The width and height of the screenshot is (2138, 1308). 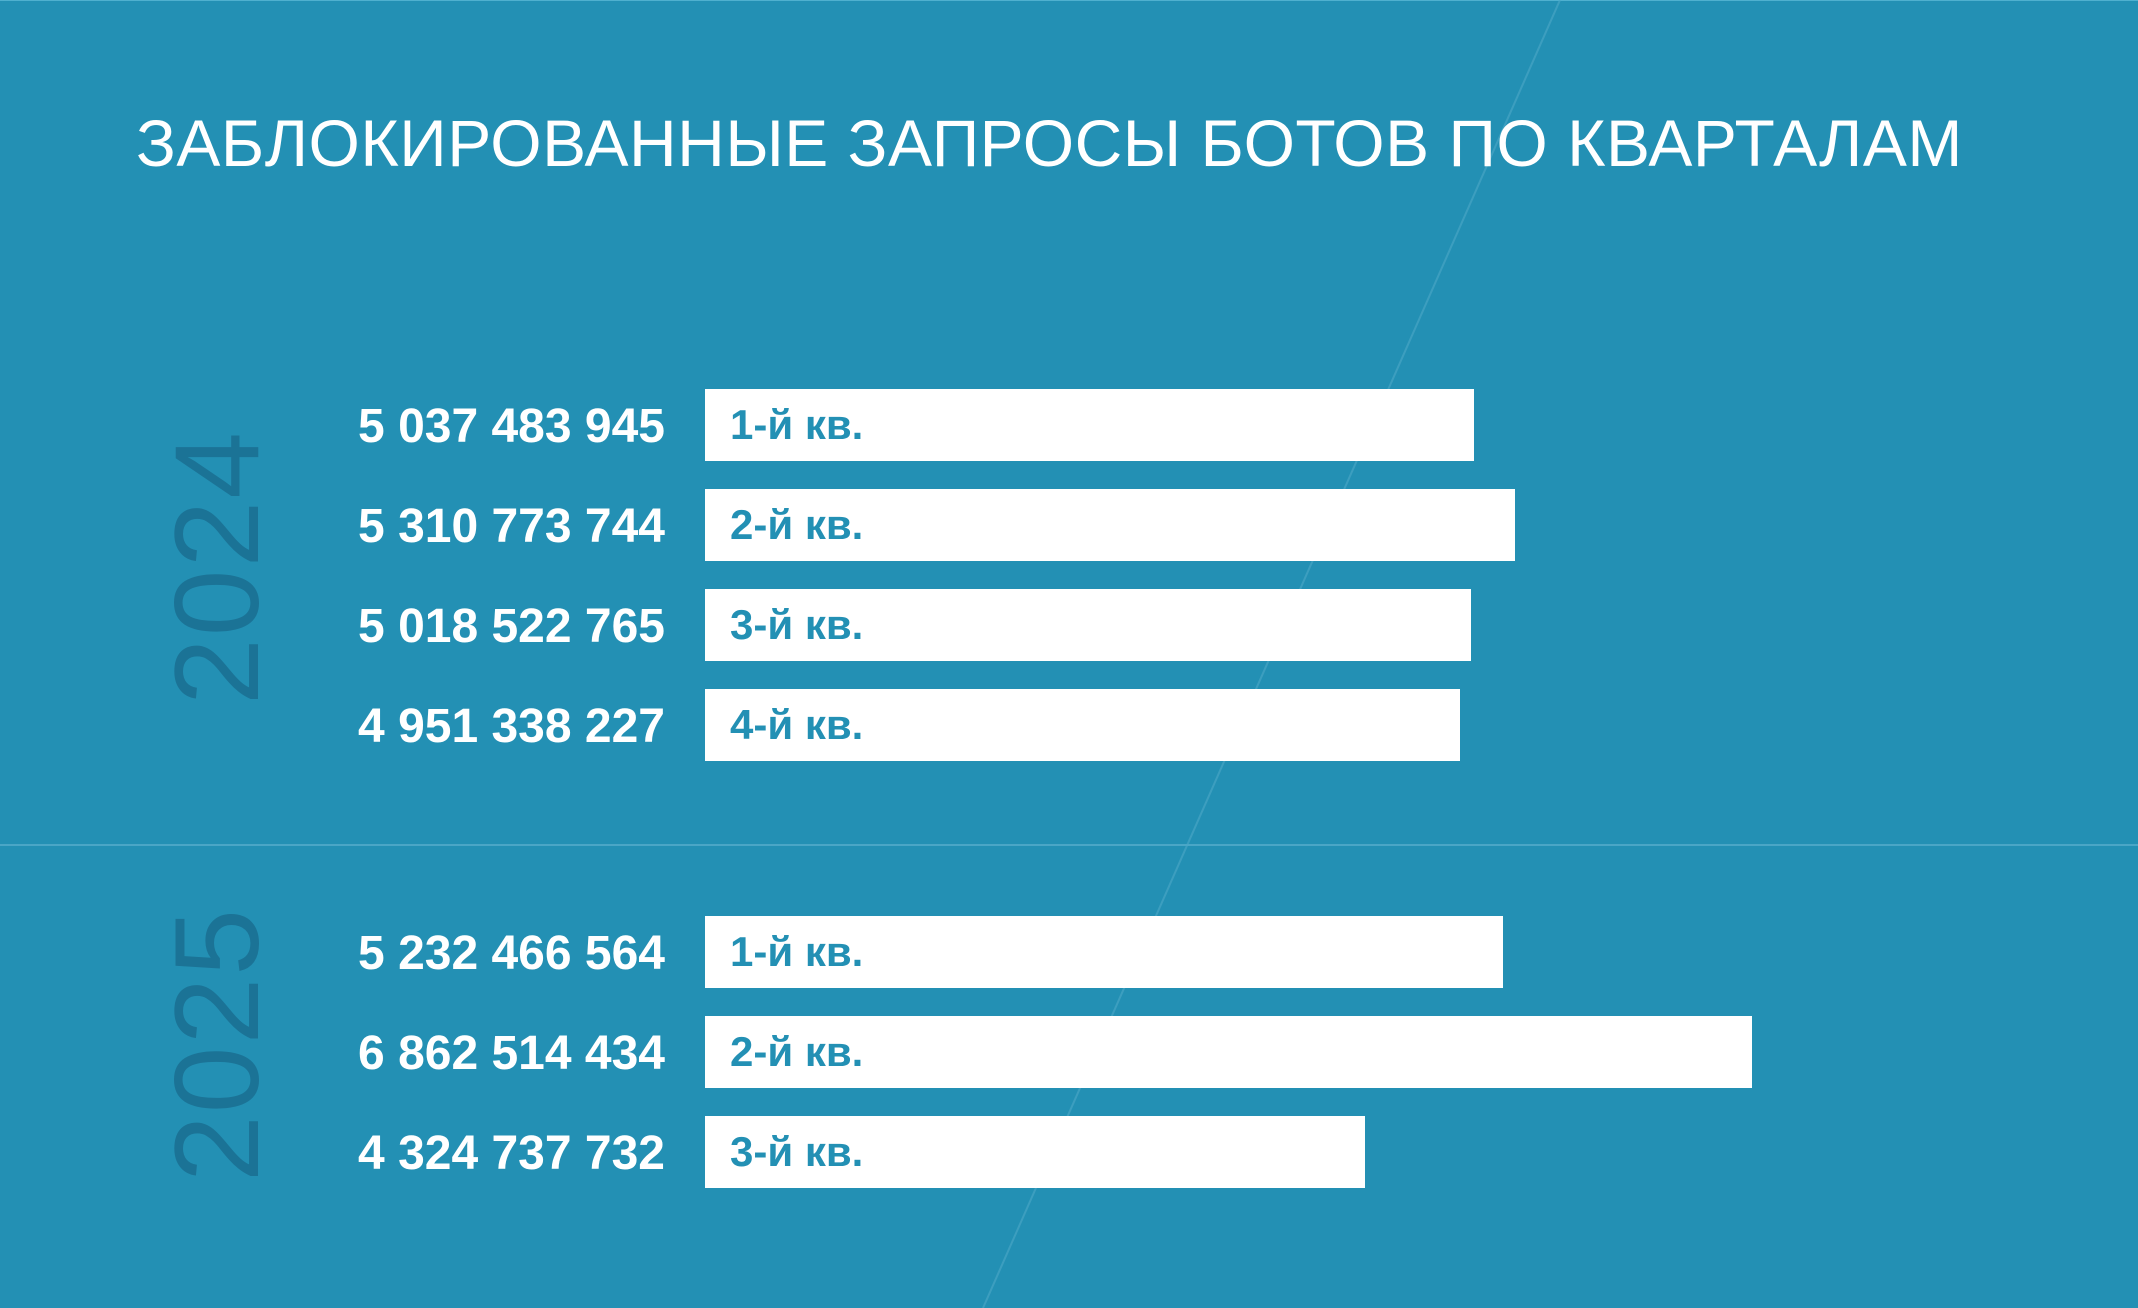 I want to click on top-border, so click(x=1069, y=0).